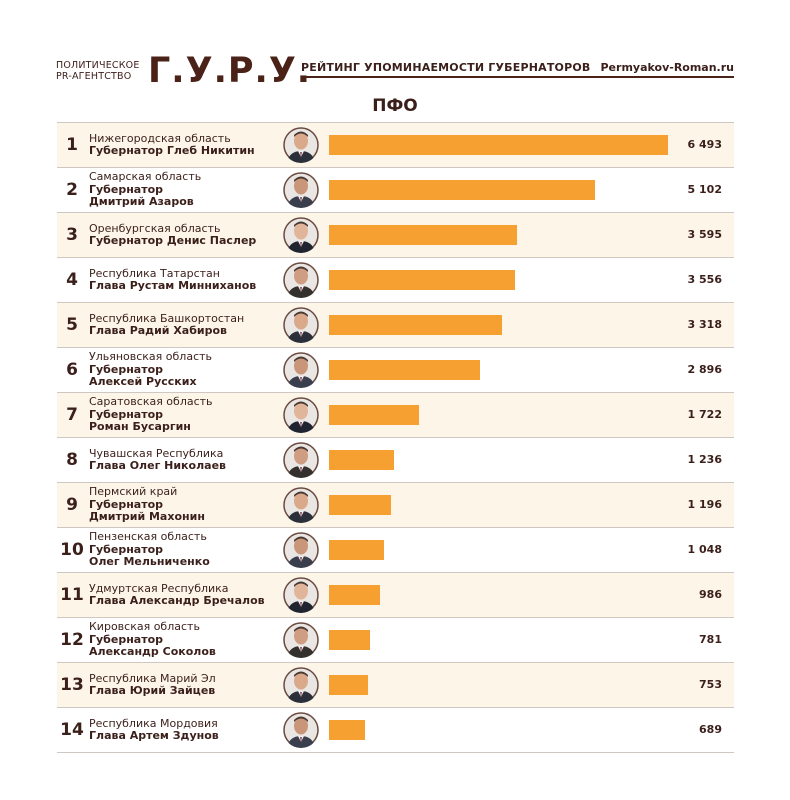  What do you see at coordinates (517, 77) in the screenshot?
I see `header-divider` at bounding box center [517, 77].